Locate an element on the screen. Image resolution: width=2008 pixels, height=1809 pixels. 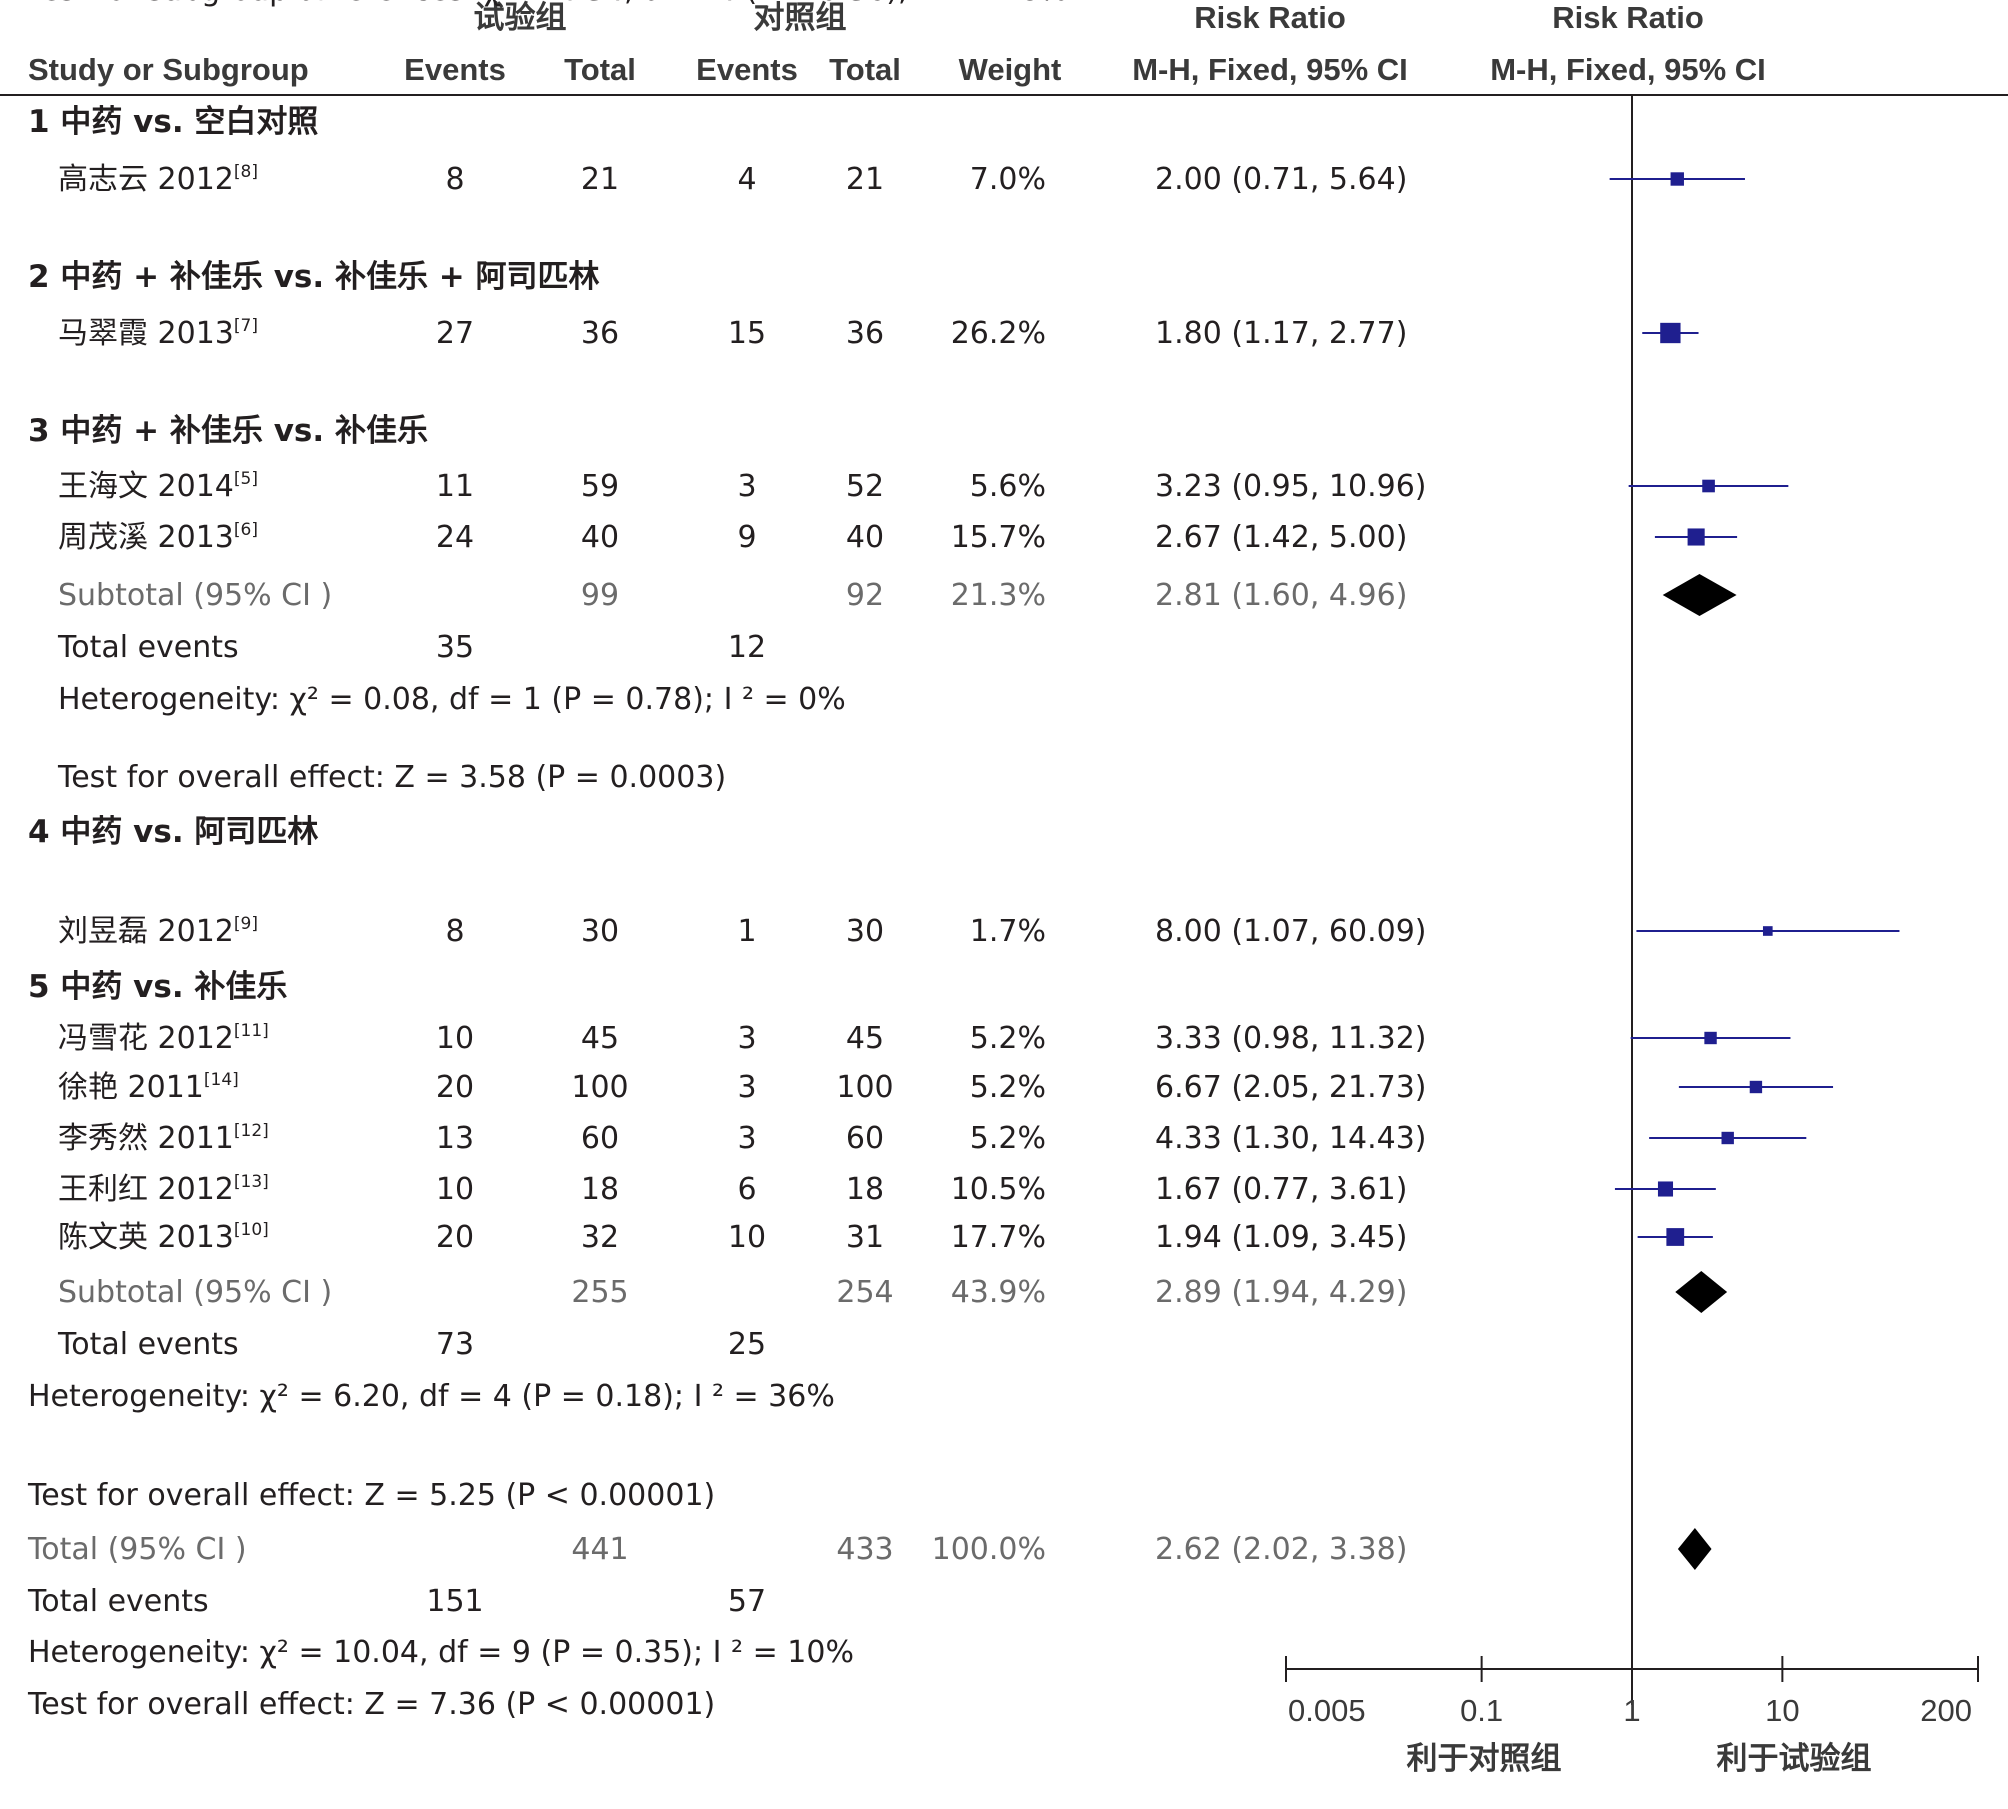
exp-total: 36 is located at coordinates (600, 333).